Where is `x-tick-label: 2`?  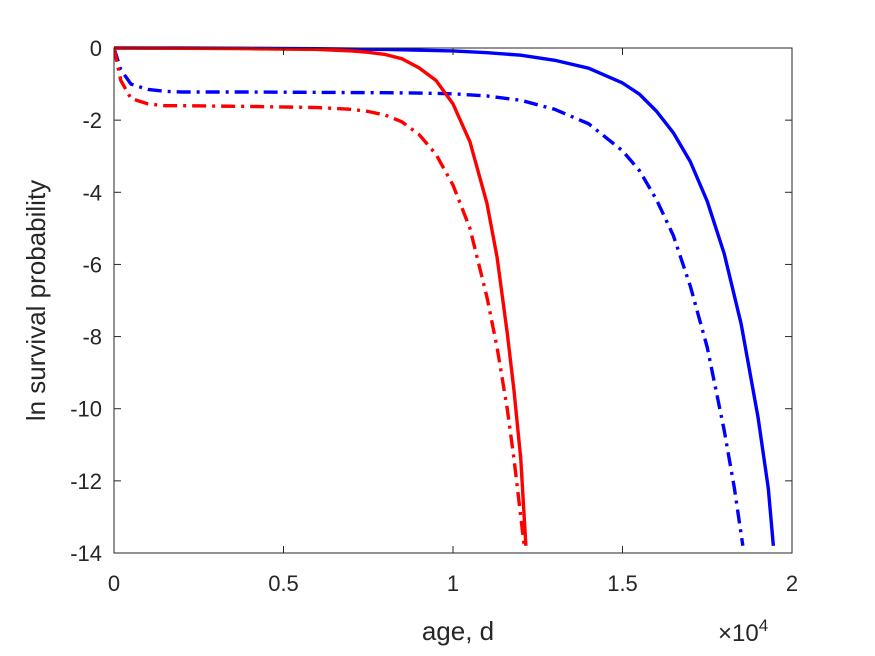 x-tick-label: 2 is located at coordinates (792, 583).